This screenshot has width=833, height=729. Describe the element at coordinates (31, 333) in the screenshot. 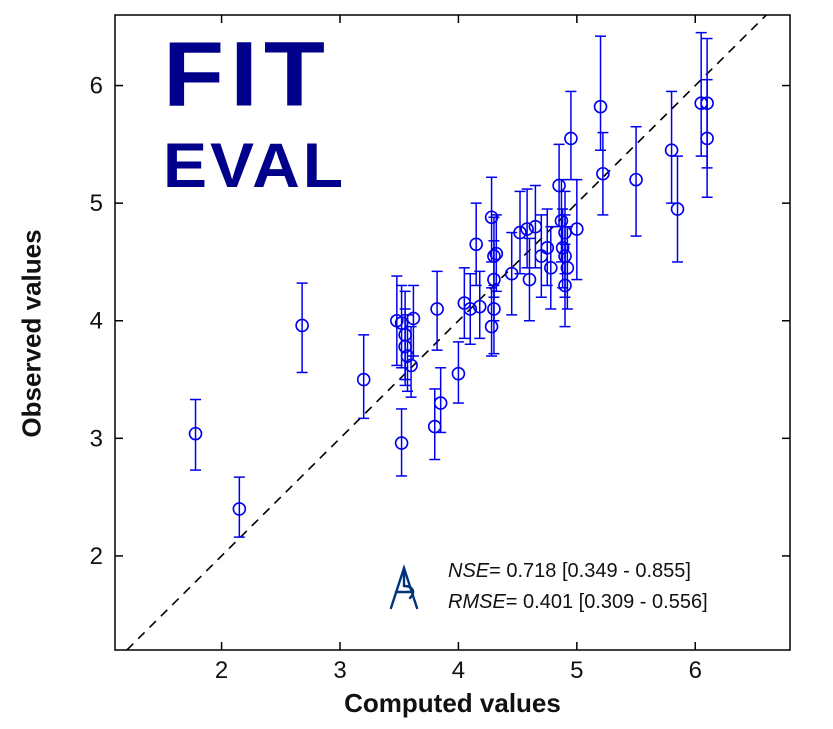

I see `y-axis-label: Observed values` at that location.